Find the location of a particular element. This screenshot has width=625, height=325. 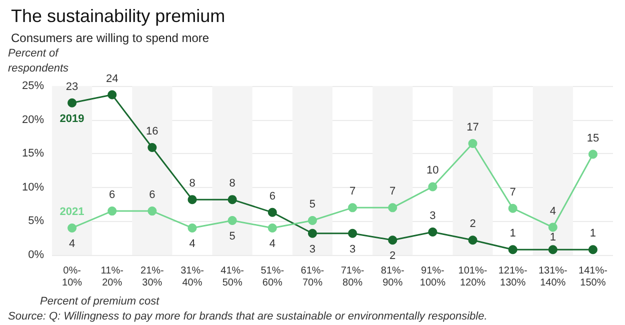

data-label: 16 is located at coordinates (152, 132).